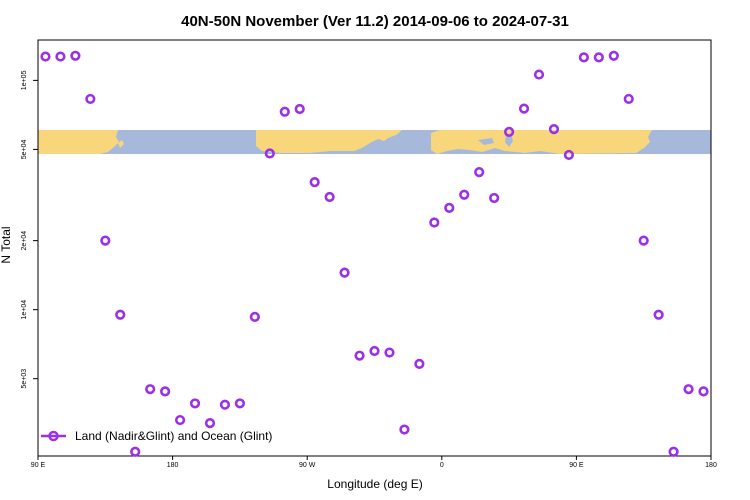  What do you see at coordinates (29, 229) in the screenshot?
I see `y-axis: 5e+03 1e+04 2e+04 5e+04 1e+05` at bounding box center [29, 229].